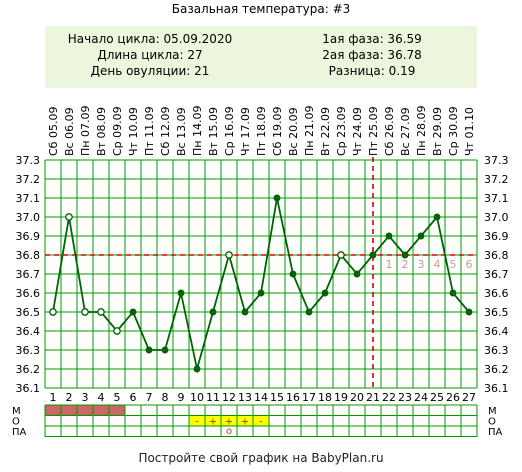 This screenshot has height=472, width=522. I want to click on intercourse-mark-12: o, so click(229, 431).